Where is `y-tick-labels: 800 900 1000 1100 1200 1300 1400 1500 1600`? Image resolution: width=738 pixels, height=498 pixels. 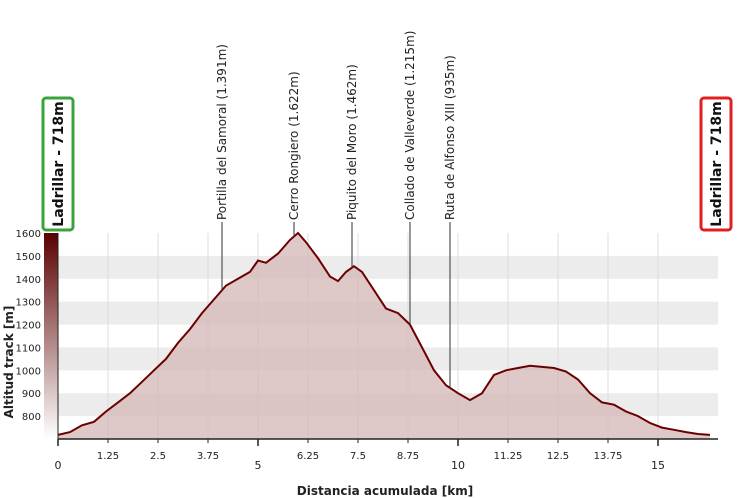 y-tick-labels: 800 900 1000 1100 1200 1300 1400 1500 1600 is located at coordinates (28, 326).